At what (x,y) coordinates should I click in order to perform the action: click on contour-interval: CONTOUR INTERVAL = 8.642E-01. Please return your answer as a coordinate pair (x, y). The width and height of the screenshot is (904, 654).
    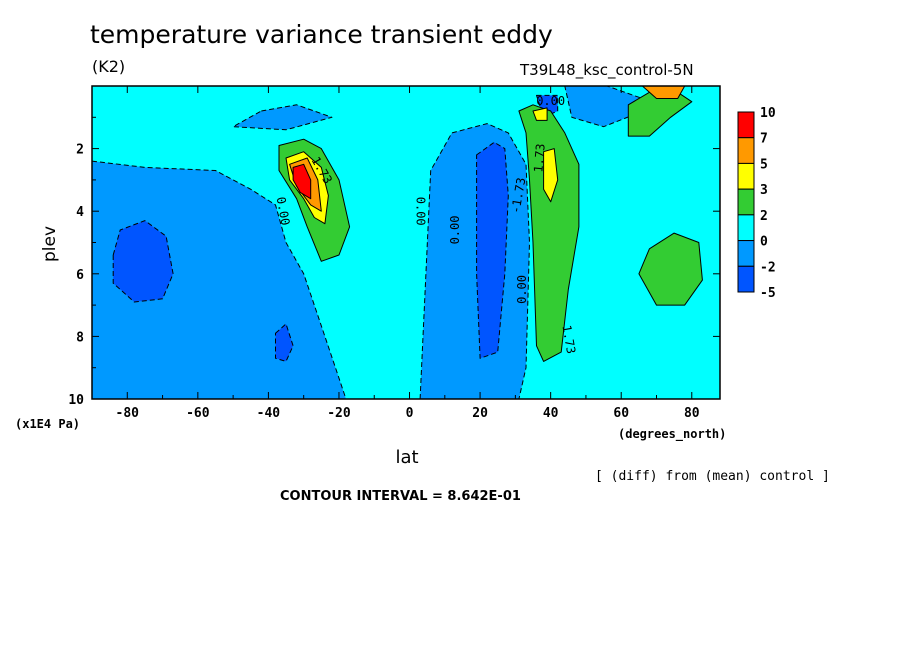
    Looking at the image, I should click on (400, 496).